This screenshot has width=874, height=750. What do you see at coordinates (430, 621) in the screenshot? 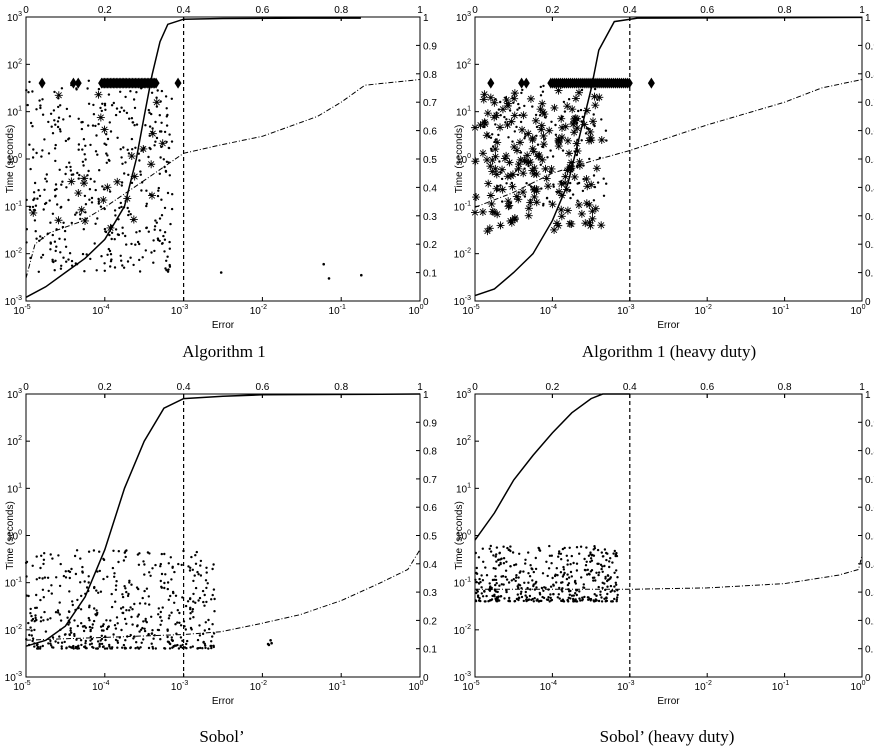
I see `right-tick-label: 0.2` at bounding box center [430, 621].